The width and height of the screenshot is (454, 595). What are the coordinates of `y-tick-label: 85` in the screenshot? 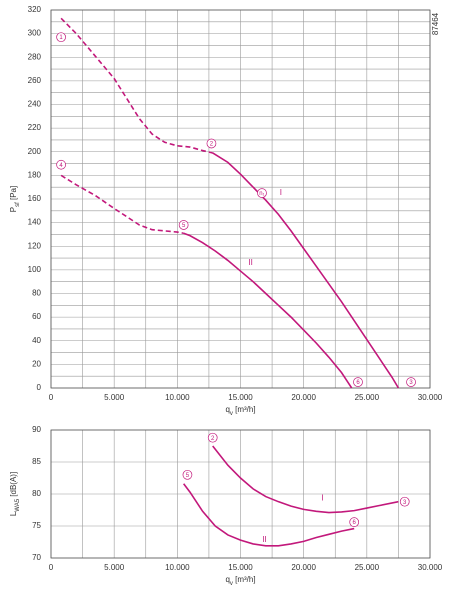 It's located at (36, 461).